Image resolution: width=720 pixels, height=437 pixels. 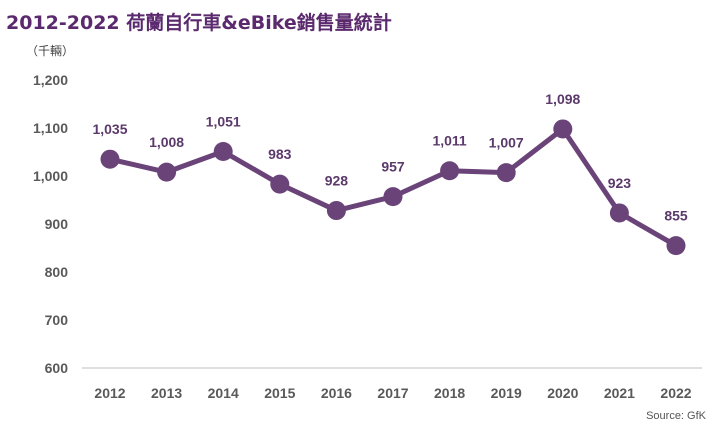 I want to click on data-label: 928, so click(x=337, y=181).